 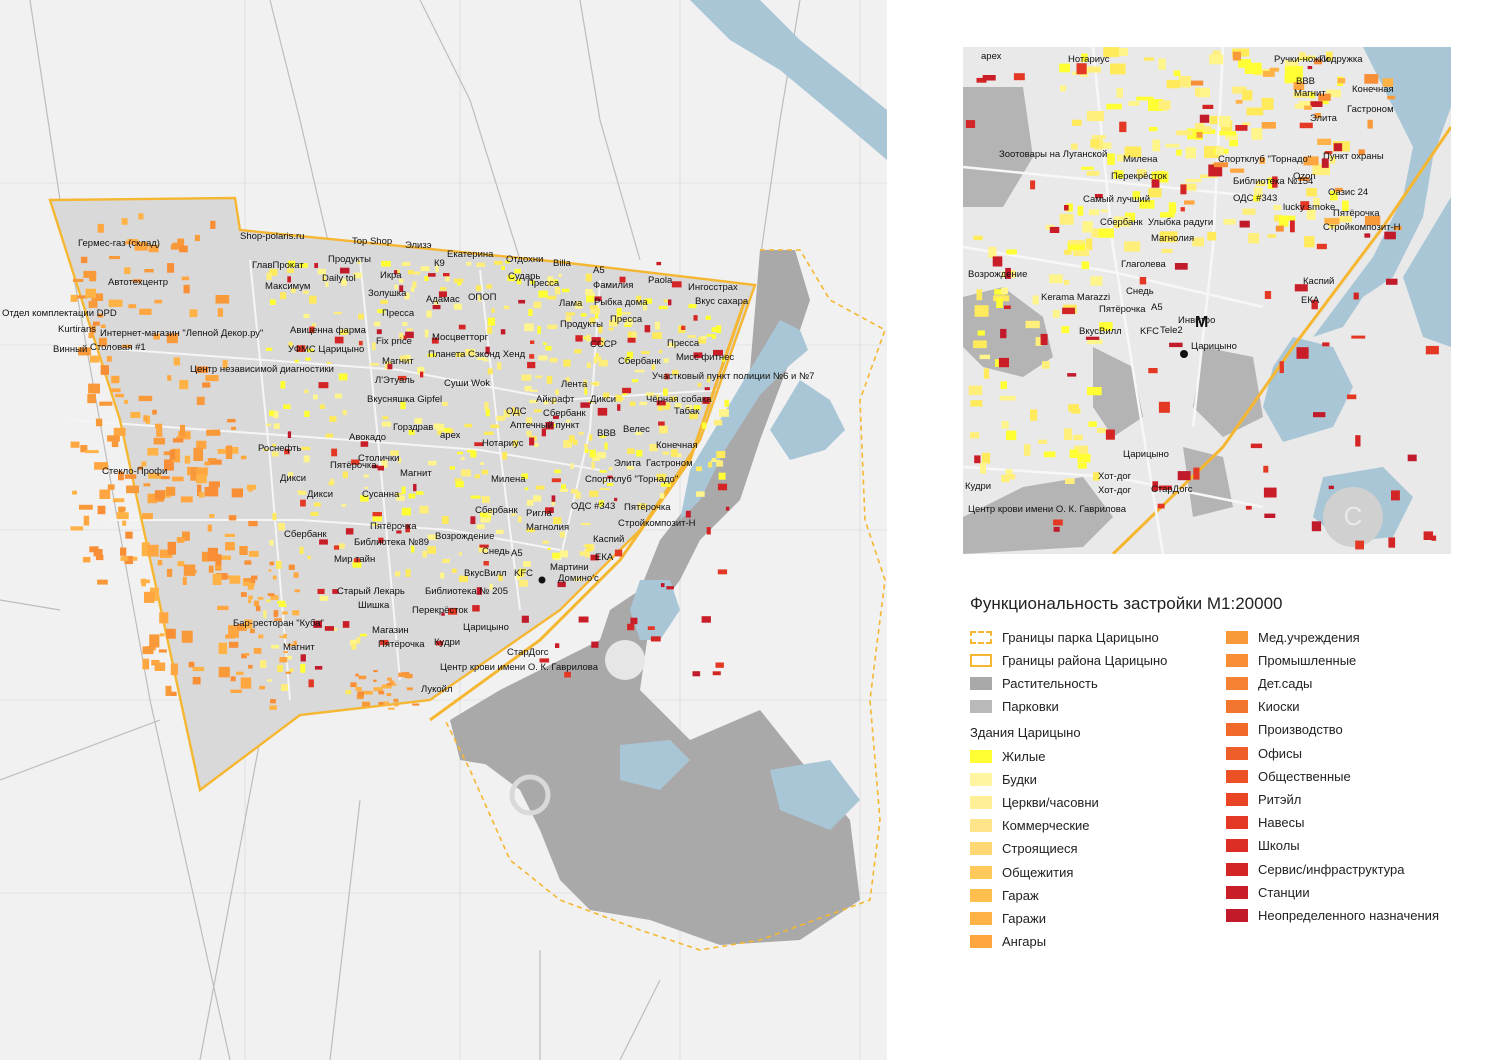 What do you see at coordinates (1264, 753) in the screenshot?
I see `legend-item: Офисы` at bounding box center [1264, 753].